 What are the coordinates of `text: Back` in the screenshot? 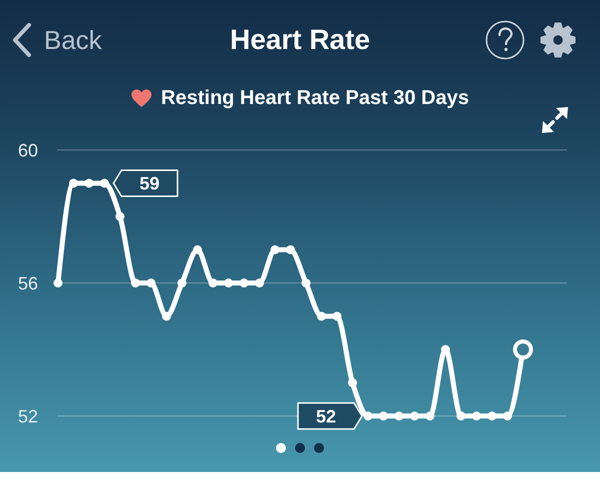 It's located at (73, 40).